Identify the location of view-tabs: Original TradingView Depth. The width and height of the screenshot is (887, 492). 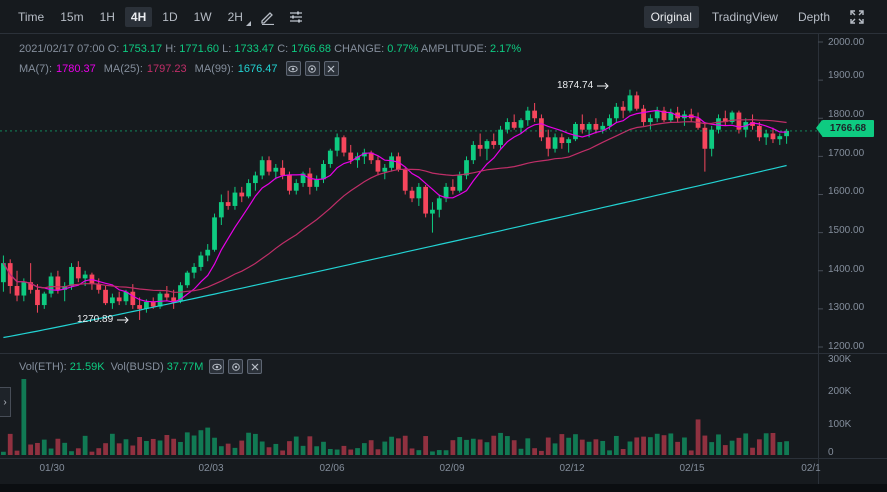
(765, 17).